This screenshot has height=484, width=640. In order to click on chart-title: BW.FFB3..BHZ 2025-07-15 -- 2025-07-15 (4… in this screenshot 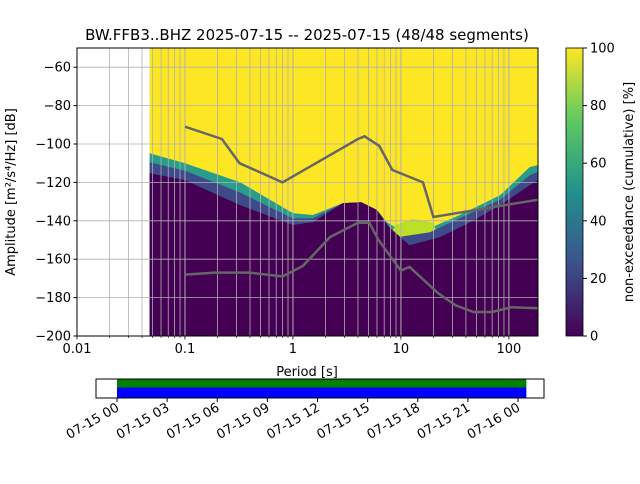, I will do `click(307, 35)`.